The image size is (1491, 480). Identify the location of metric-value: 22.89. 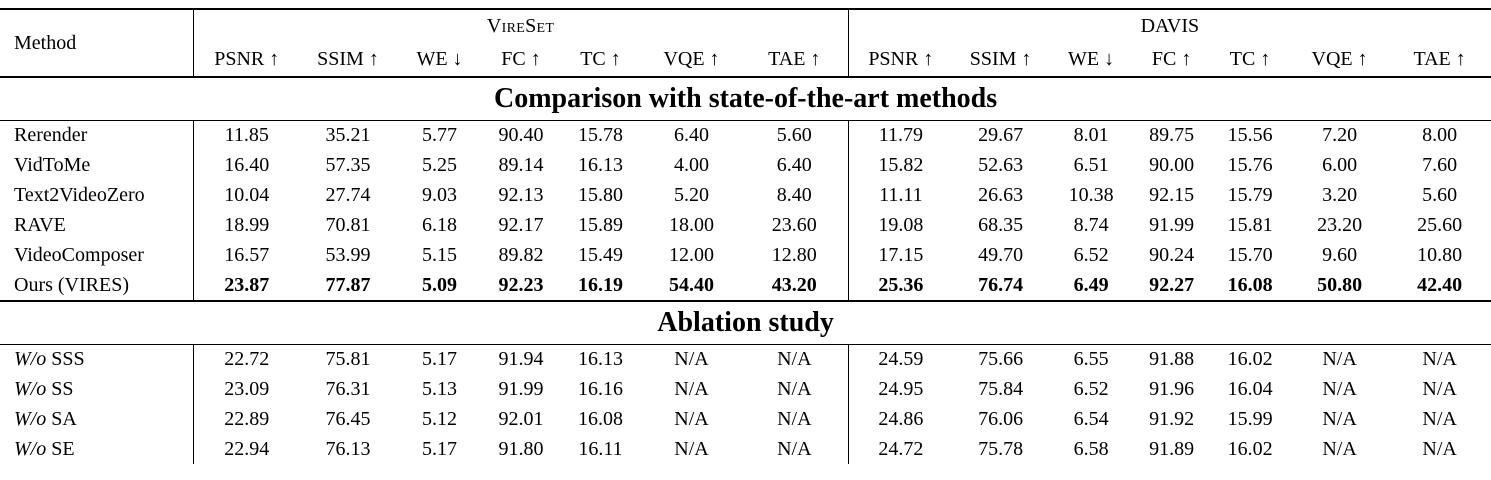
(246, 419).